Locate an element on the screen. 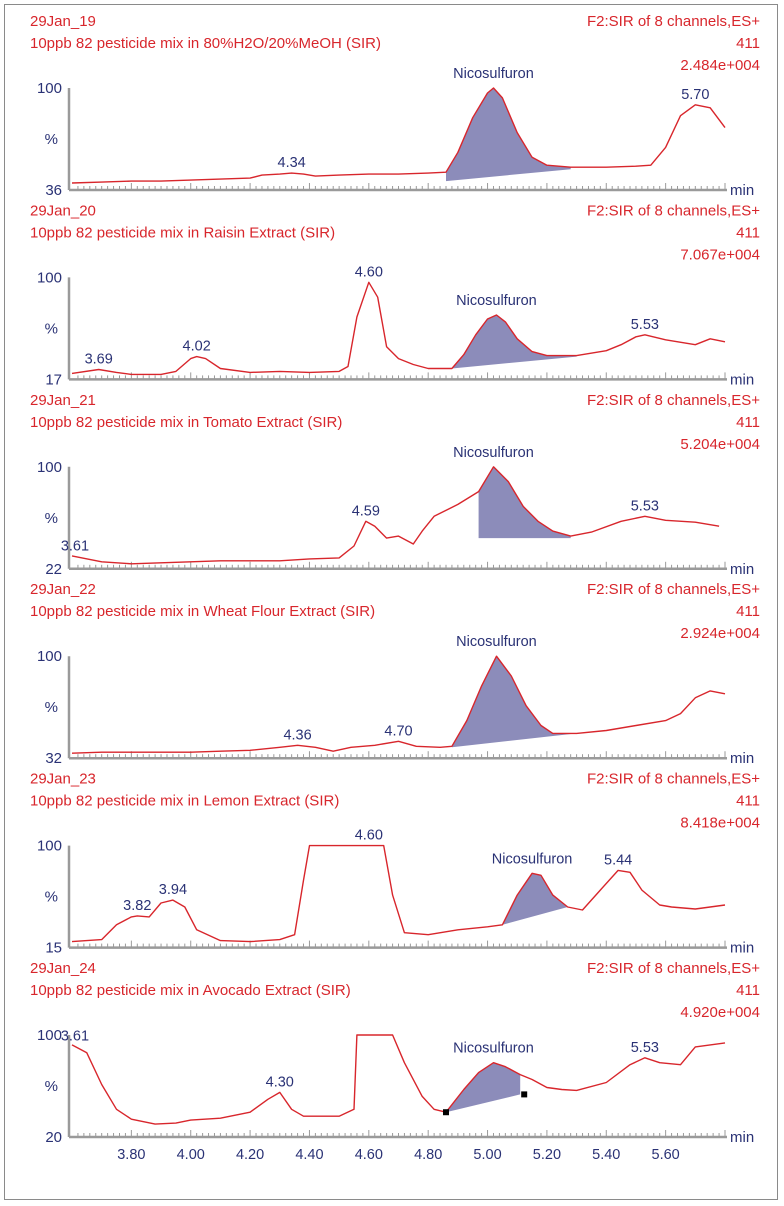 This screenshot has width=784, height=1206. x-tick-label: 5.40 is located at coordinates (606, 1155).